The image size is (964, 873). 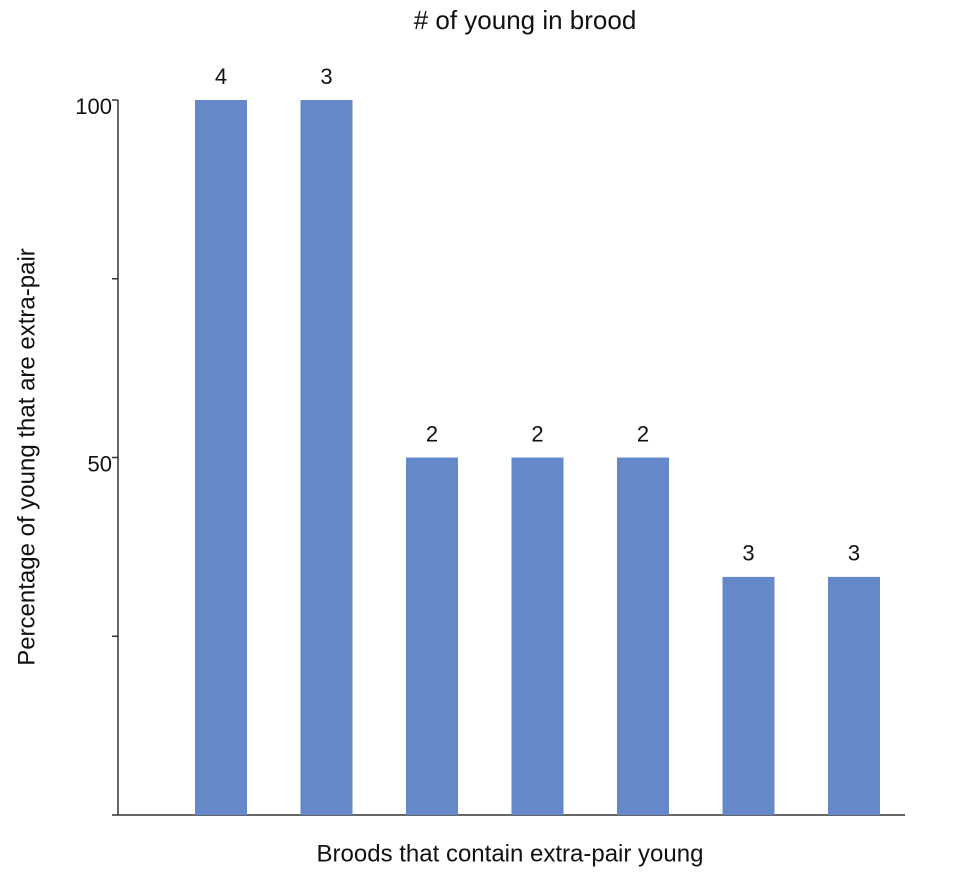 I want to click on y-tick-label: 50, so click(x=100, y=463).